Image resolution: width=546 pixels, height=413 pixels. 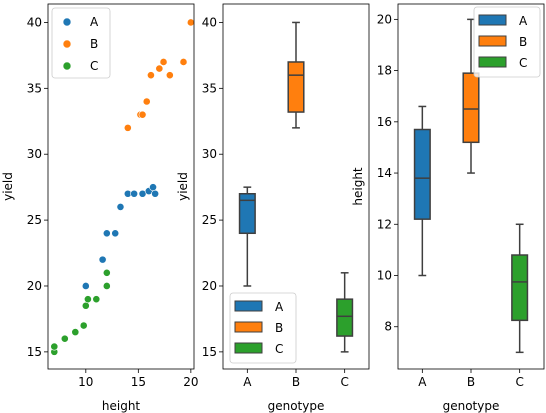 What do you see at coordinates (81, 43) in the screenshot?
I see `legend-box` at bounding box center [81, 43].